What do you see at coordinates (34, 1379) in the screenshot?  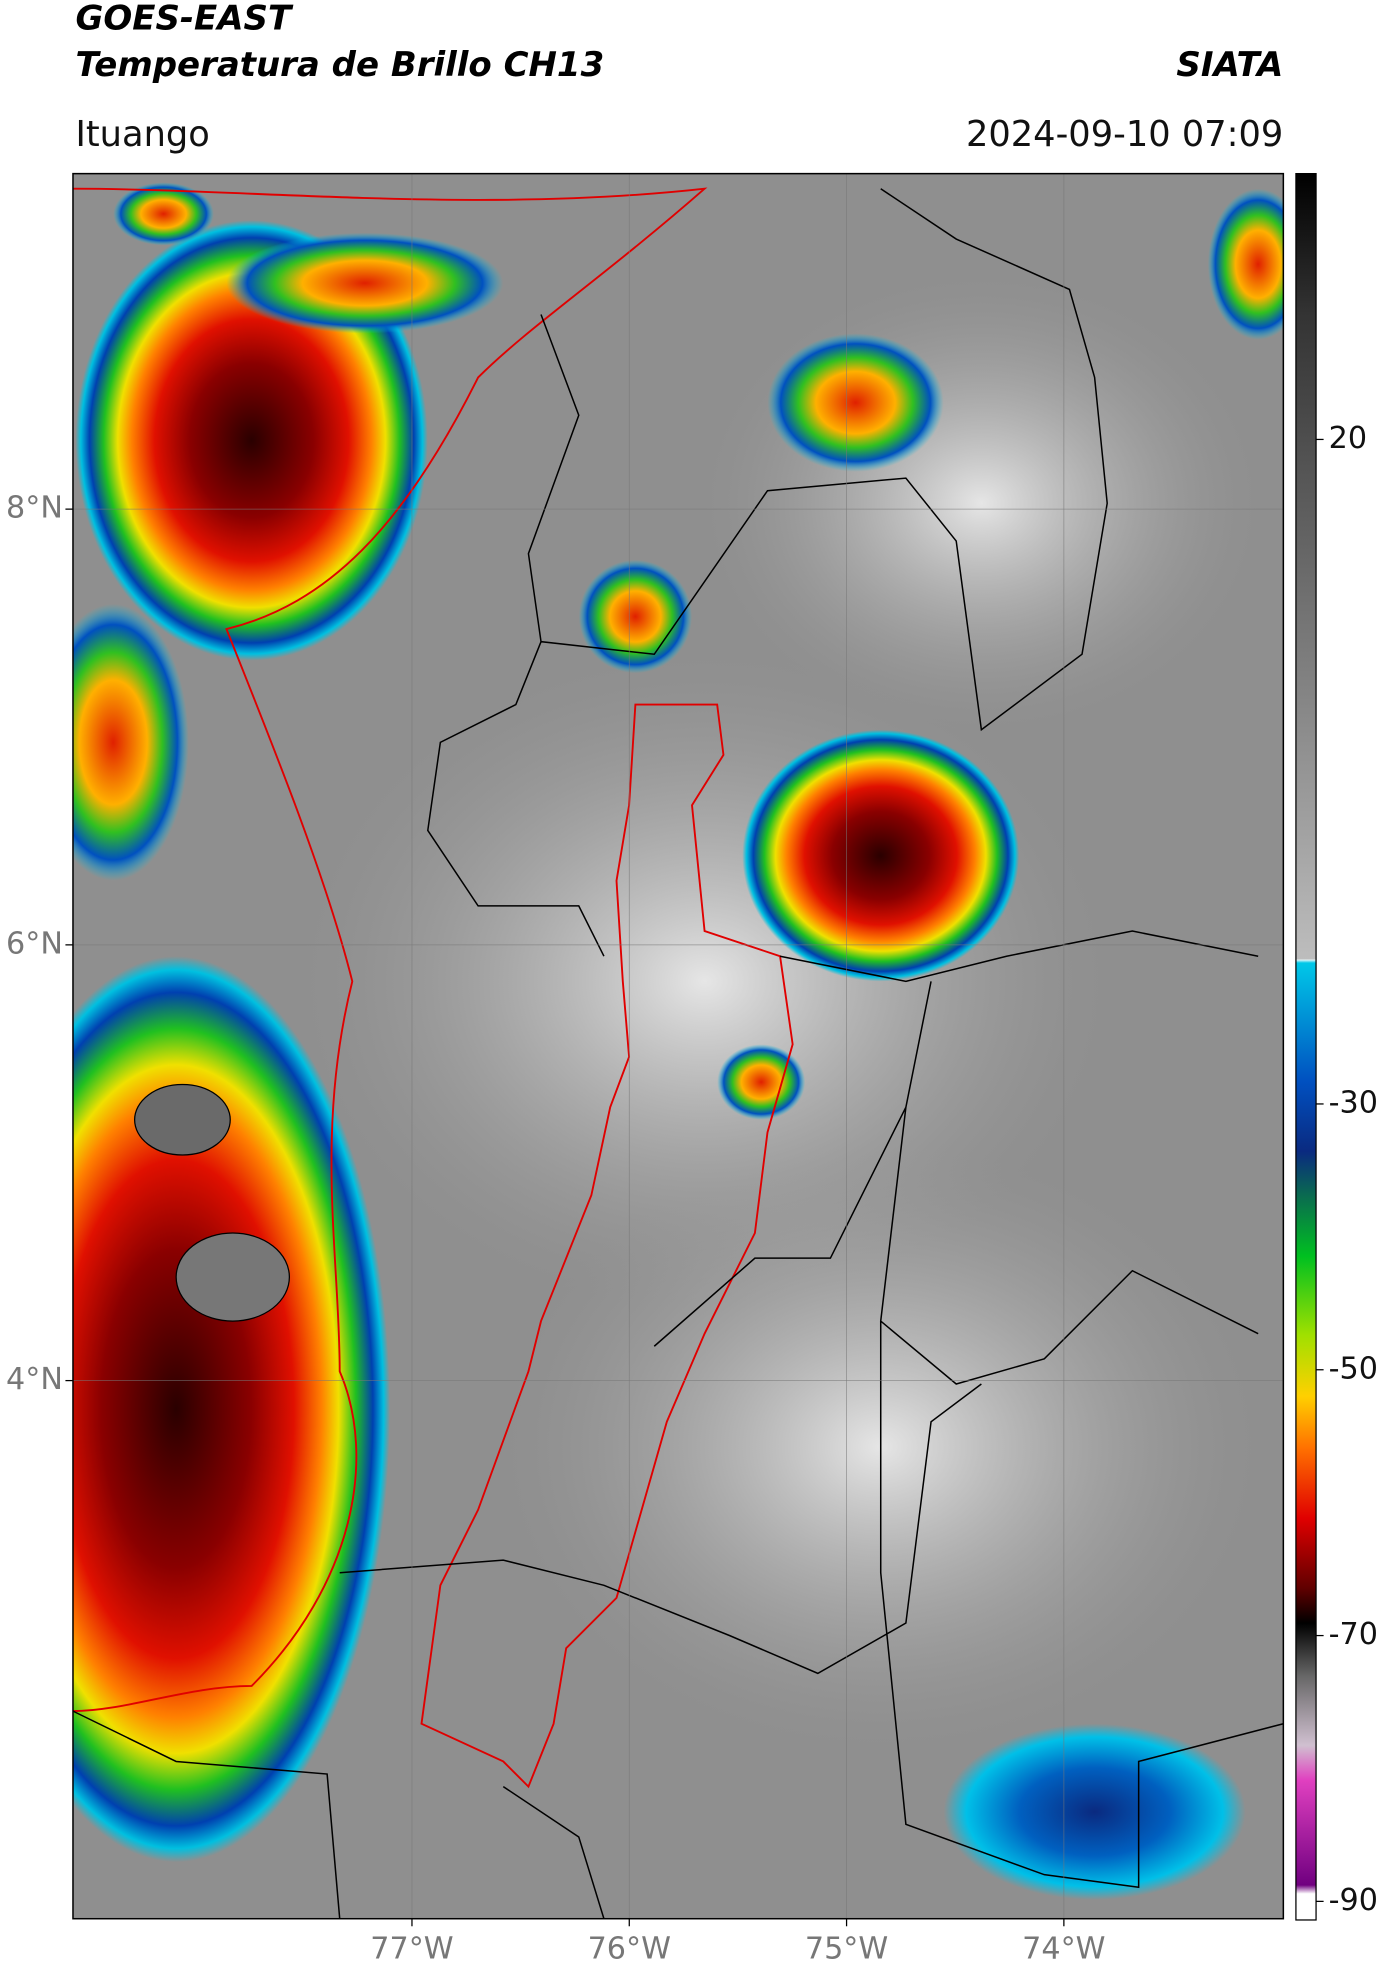 I see `y-tick-label: 4°N` at bounding box center [34, 1379].